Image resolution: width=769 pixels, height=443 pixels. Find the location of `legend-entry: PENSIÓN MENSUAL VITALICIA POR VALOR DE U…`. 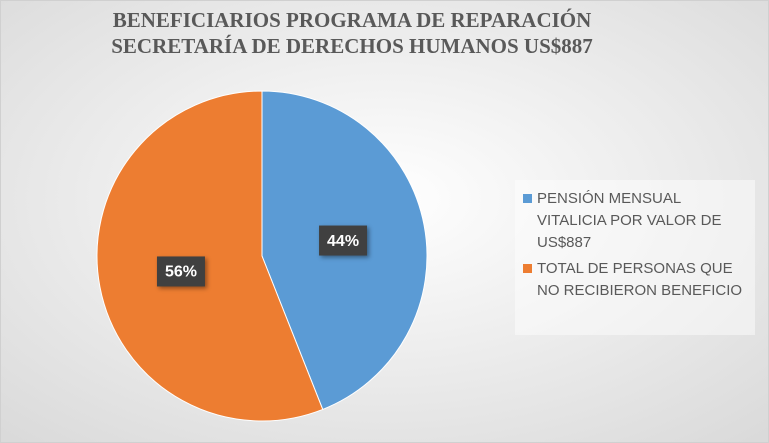

legend-entry: PENSIÓN MENSUAL VITALICIA POR VALOR DE U… is located at coordinates (635, 221).